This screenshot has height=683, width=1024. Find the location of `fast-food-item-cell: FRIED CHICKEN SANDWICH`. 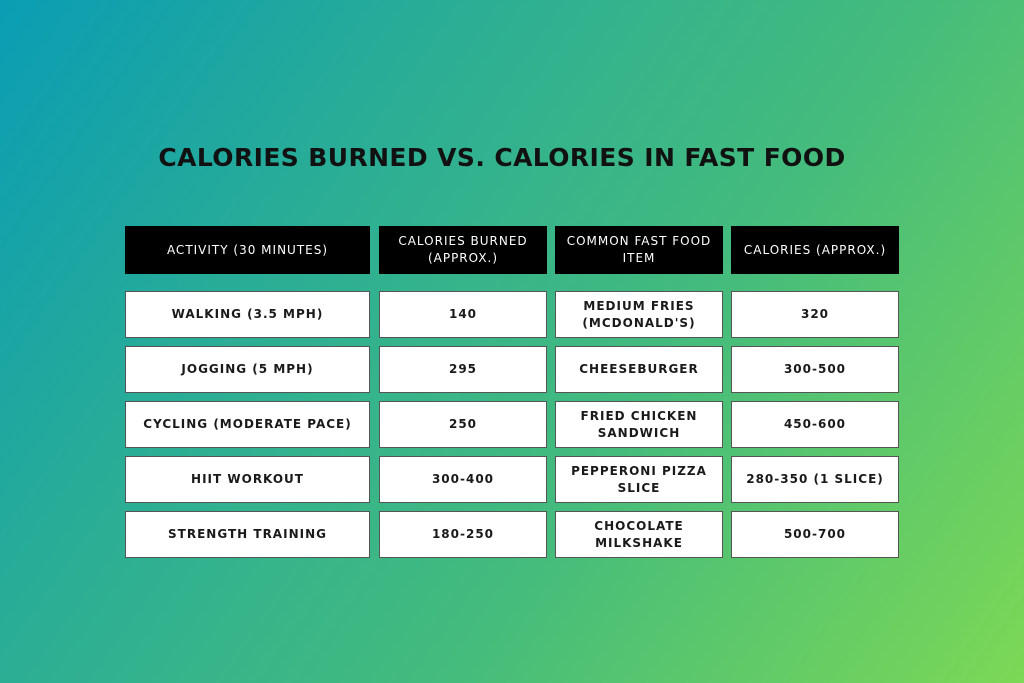

fast-food-item-cell: FRIED CHICKEN SANDWICH is located at coordinates (639, 424).